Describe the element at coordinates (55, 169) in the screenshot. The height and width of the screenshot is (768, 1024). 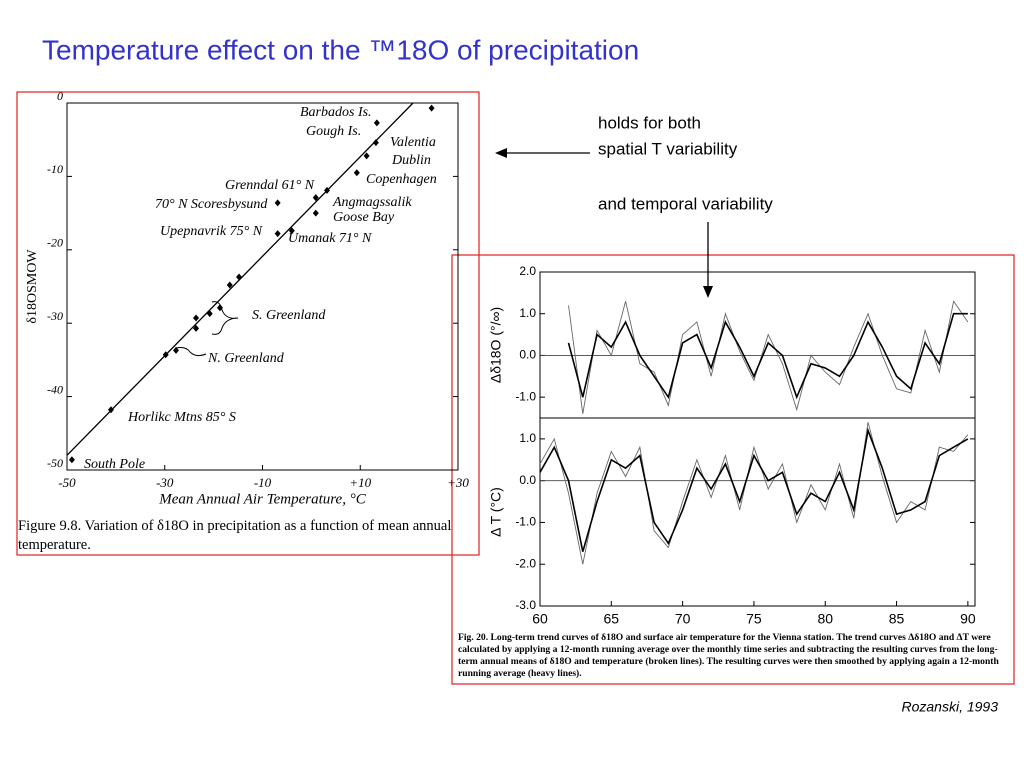
I see `y-tick-label: -10` at that location.